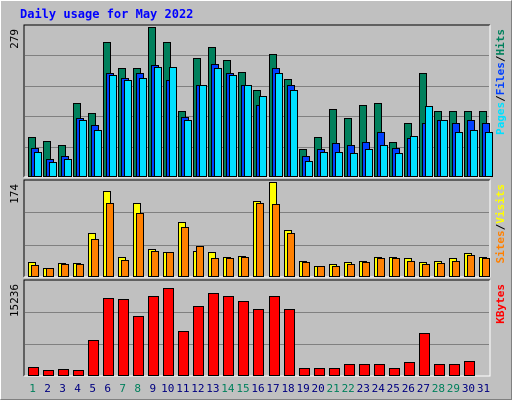 This screenshot has width=512, height=405. What do you see at coordinates (500, 78) in the screenshot?
I see `legend-entry-files: Files` at bounding box center [500, 78].